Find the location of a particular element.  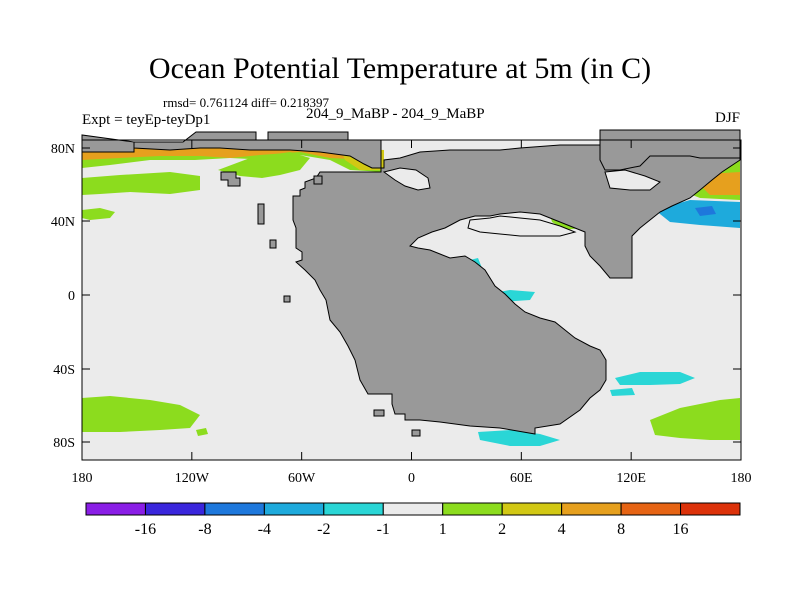

colorbar-label: -2 is located at coordinates (323, 529).